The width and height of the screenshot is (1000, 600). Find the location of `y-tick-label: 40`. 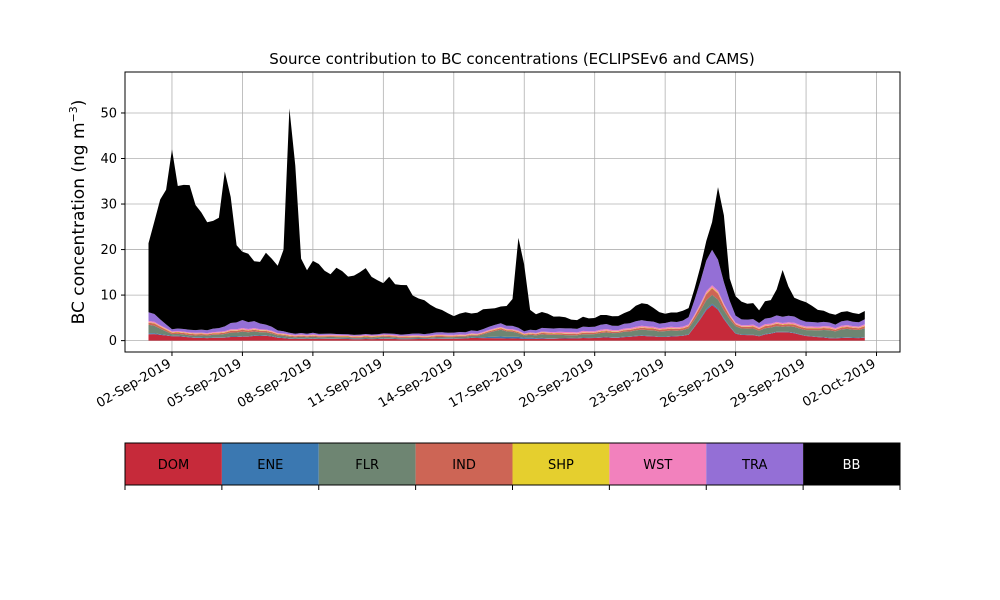

y-tick-label: 40 is located at coordinates (108, 159).